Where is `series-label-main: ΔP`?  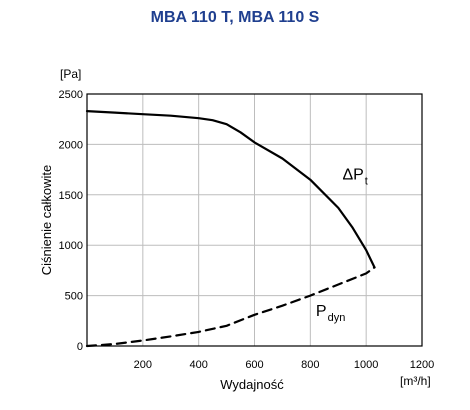
series-label-main: ΔP is located at coordinates (352, 175).